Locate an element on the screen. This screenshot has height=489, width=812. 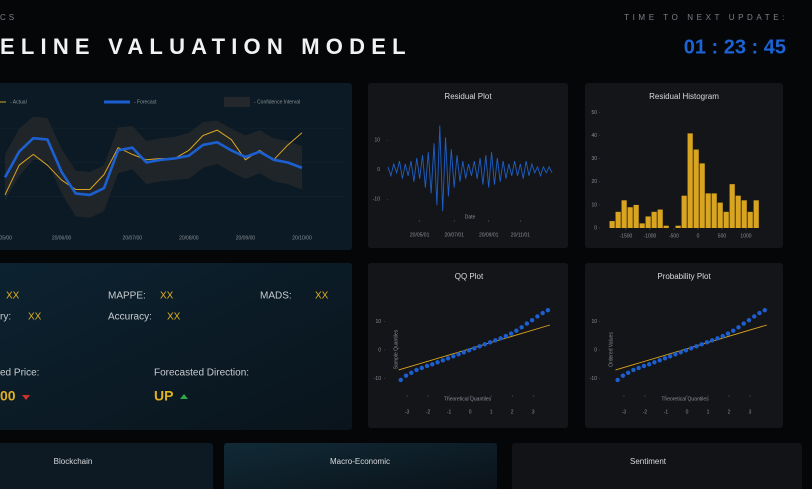
qq-panel is located at coordinates (468, 345).